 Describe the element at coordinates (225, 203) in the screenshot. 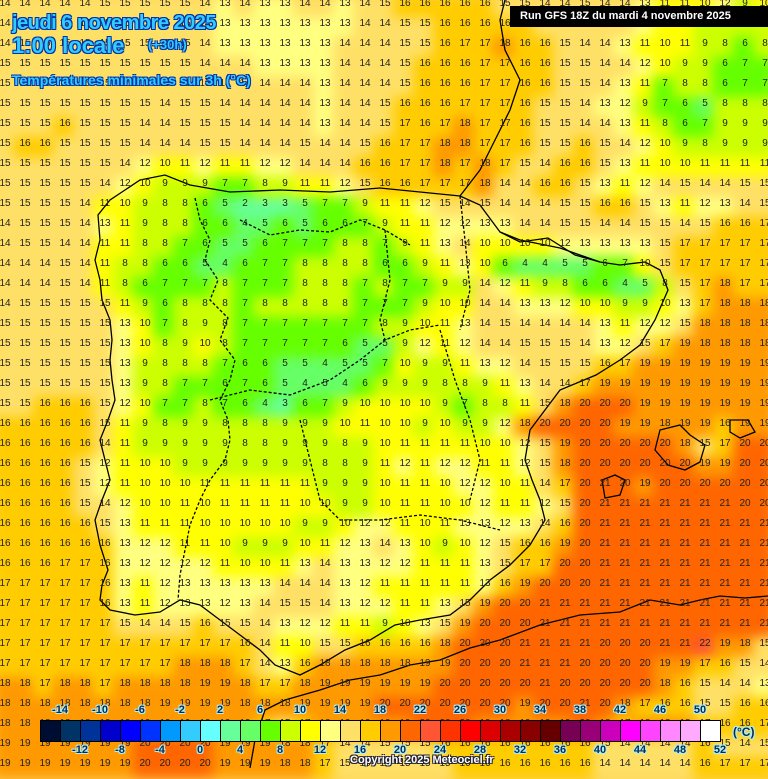

I see `grid-value: 5` at that location.